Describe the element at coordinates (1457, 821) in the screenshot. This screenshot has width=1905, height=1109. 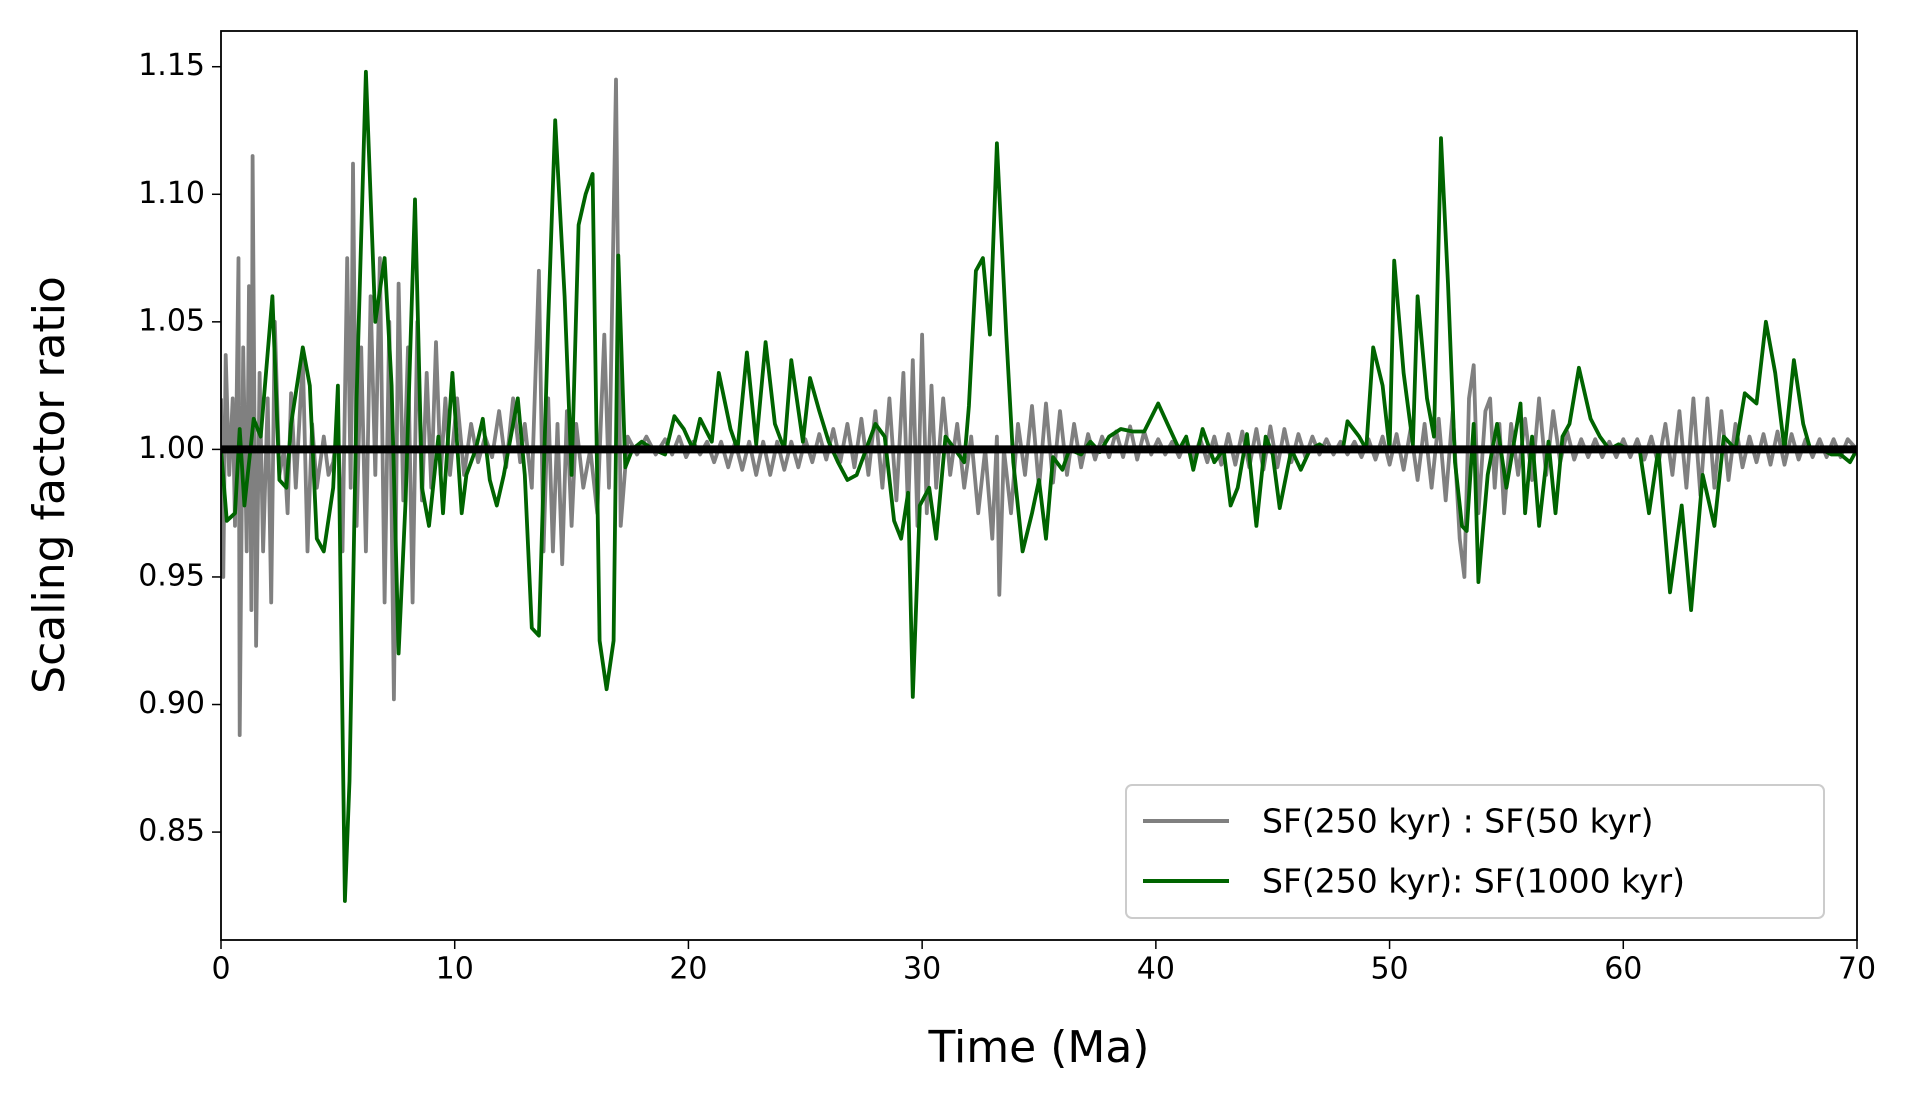
I see `legend-label: SF(250 kyr) : SF(50 kyr)` at that location.